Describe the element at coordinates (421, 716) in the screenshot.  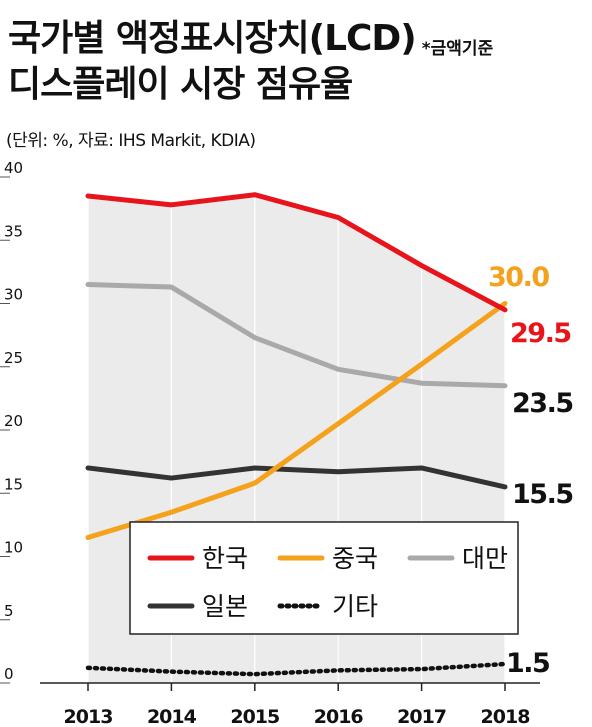
I see `x-tick-label-2017: 2017` at that location.